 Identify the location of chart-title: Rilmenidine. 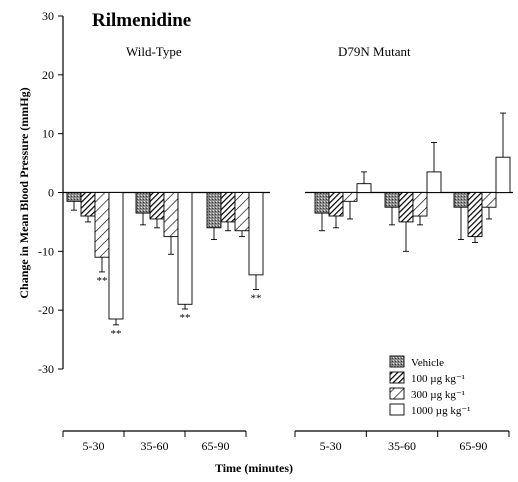
(141, 20).